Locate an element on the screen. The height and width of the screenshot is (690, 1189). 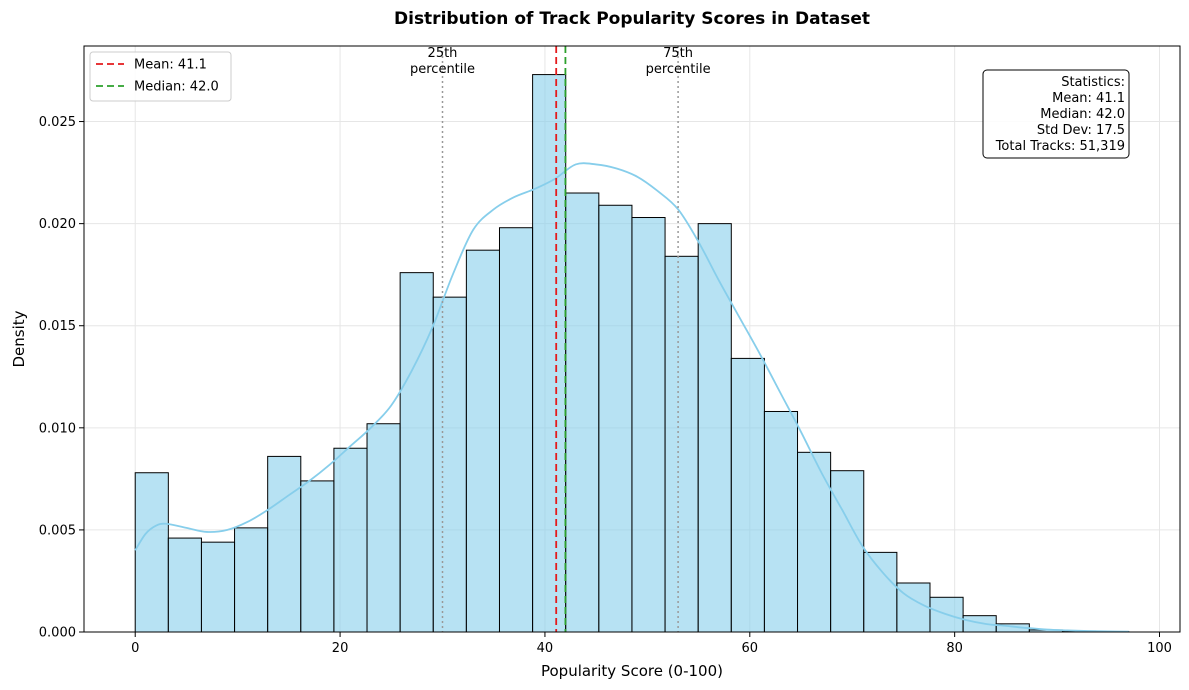
legend: Mean: 41.1 Median: 42.0 is located at coordinates (160, 76).